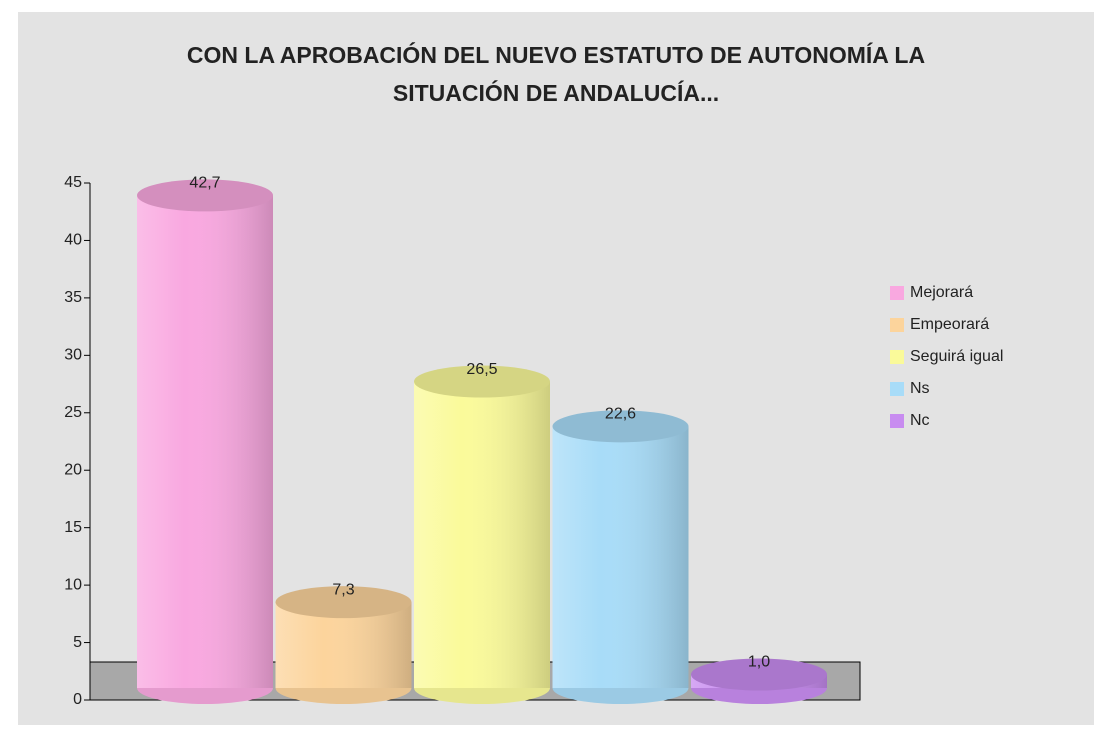 The width and height of the screenshot is (1112, 740). What do you see at coordinates (73, 527) in the screenshot?
I see `y-tick-label: 15` at bounding box center [73, 527].